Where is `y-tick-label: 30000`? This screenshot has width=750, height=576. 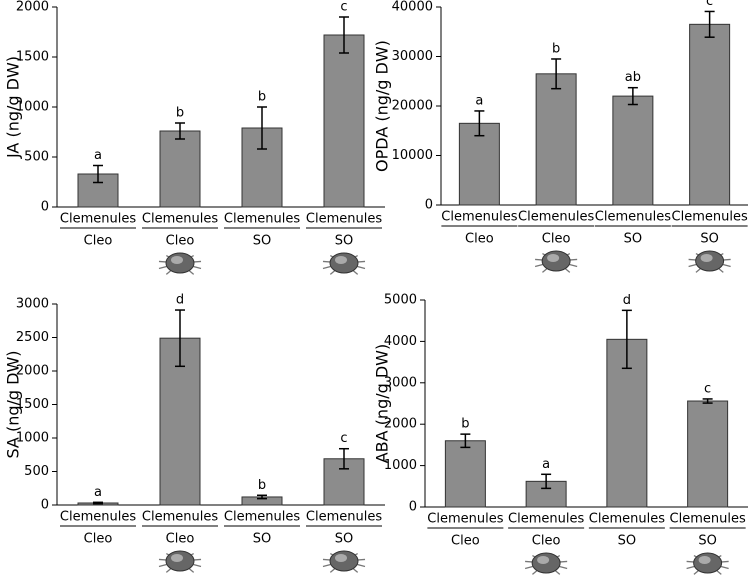 y-tick-label: 30000 is located at coordinates (412, 56).